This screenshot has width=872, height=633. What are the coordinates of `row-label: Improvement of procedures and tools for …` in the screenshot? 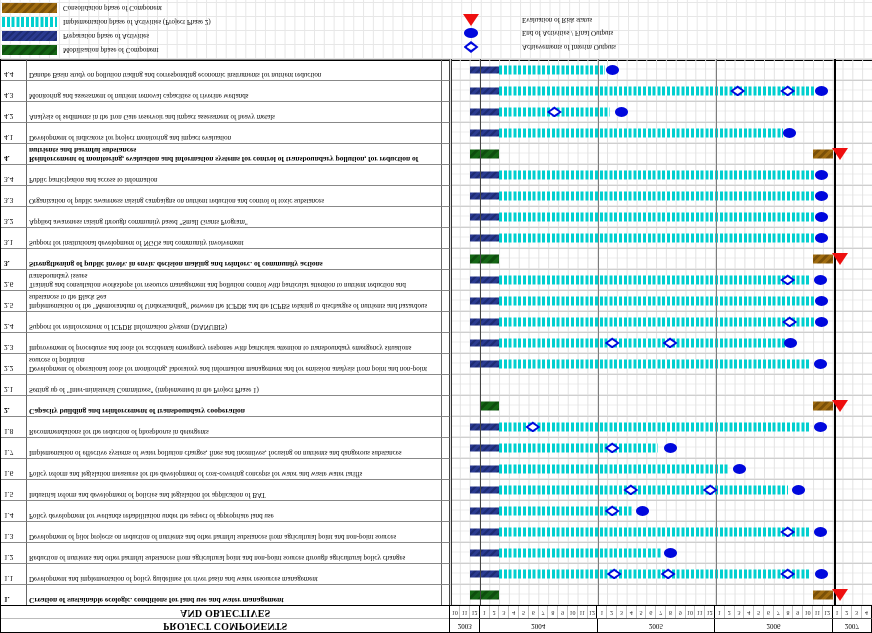 It's located at (234, 342).